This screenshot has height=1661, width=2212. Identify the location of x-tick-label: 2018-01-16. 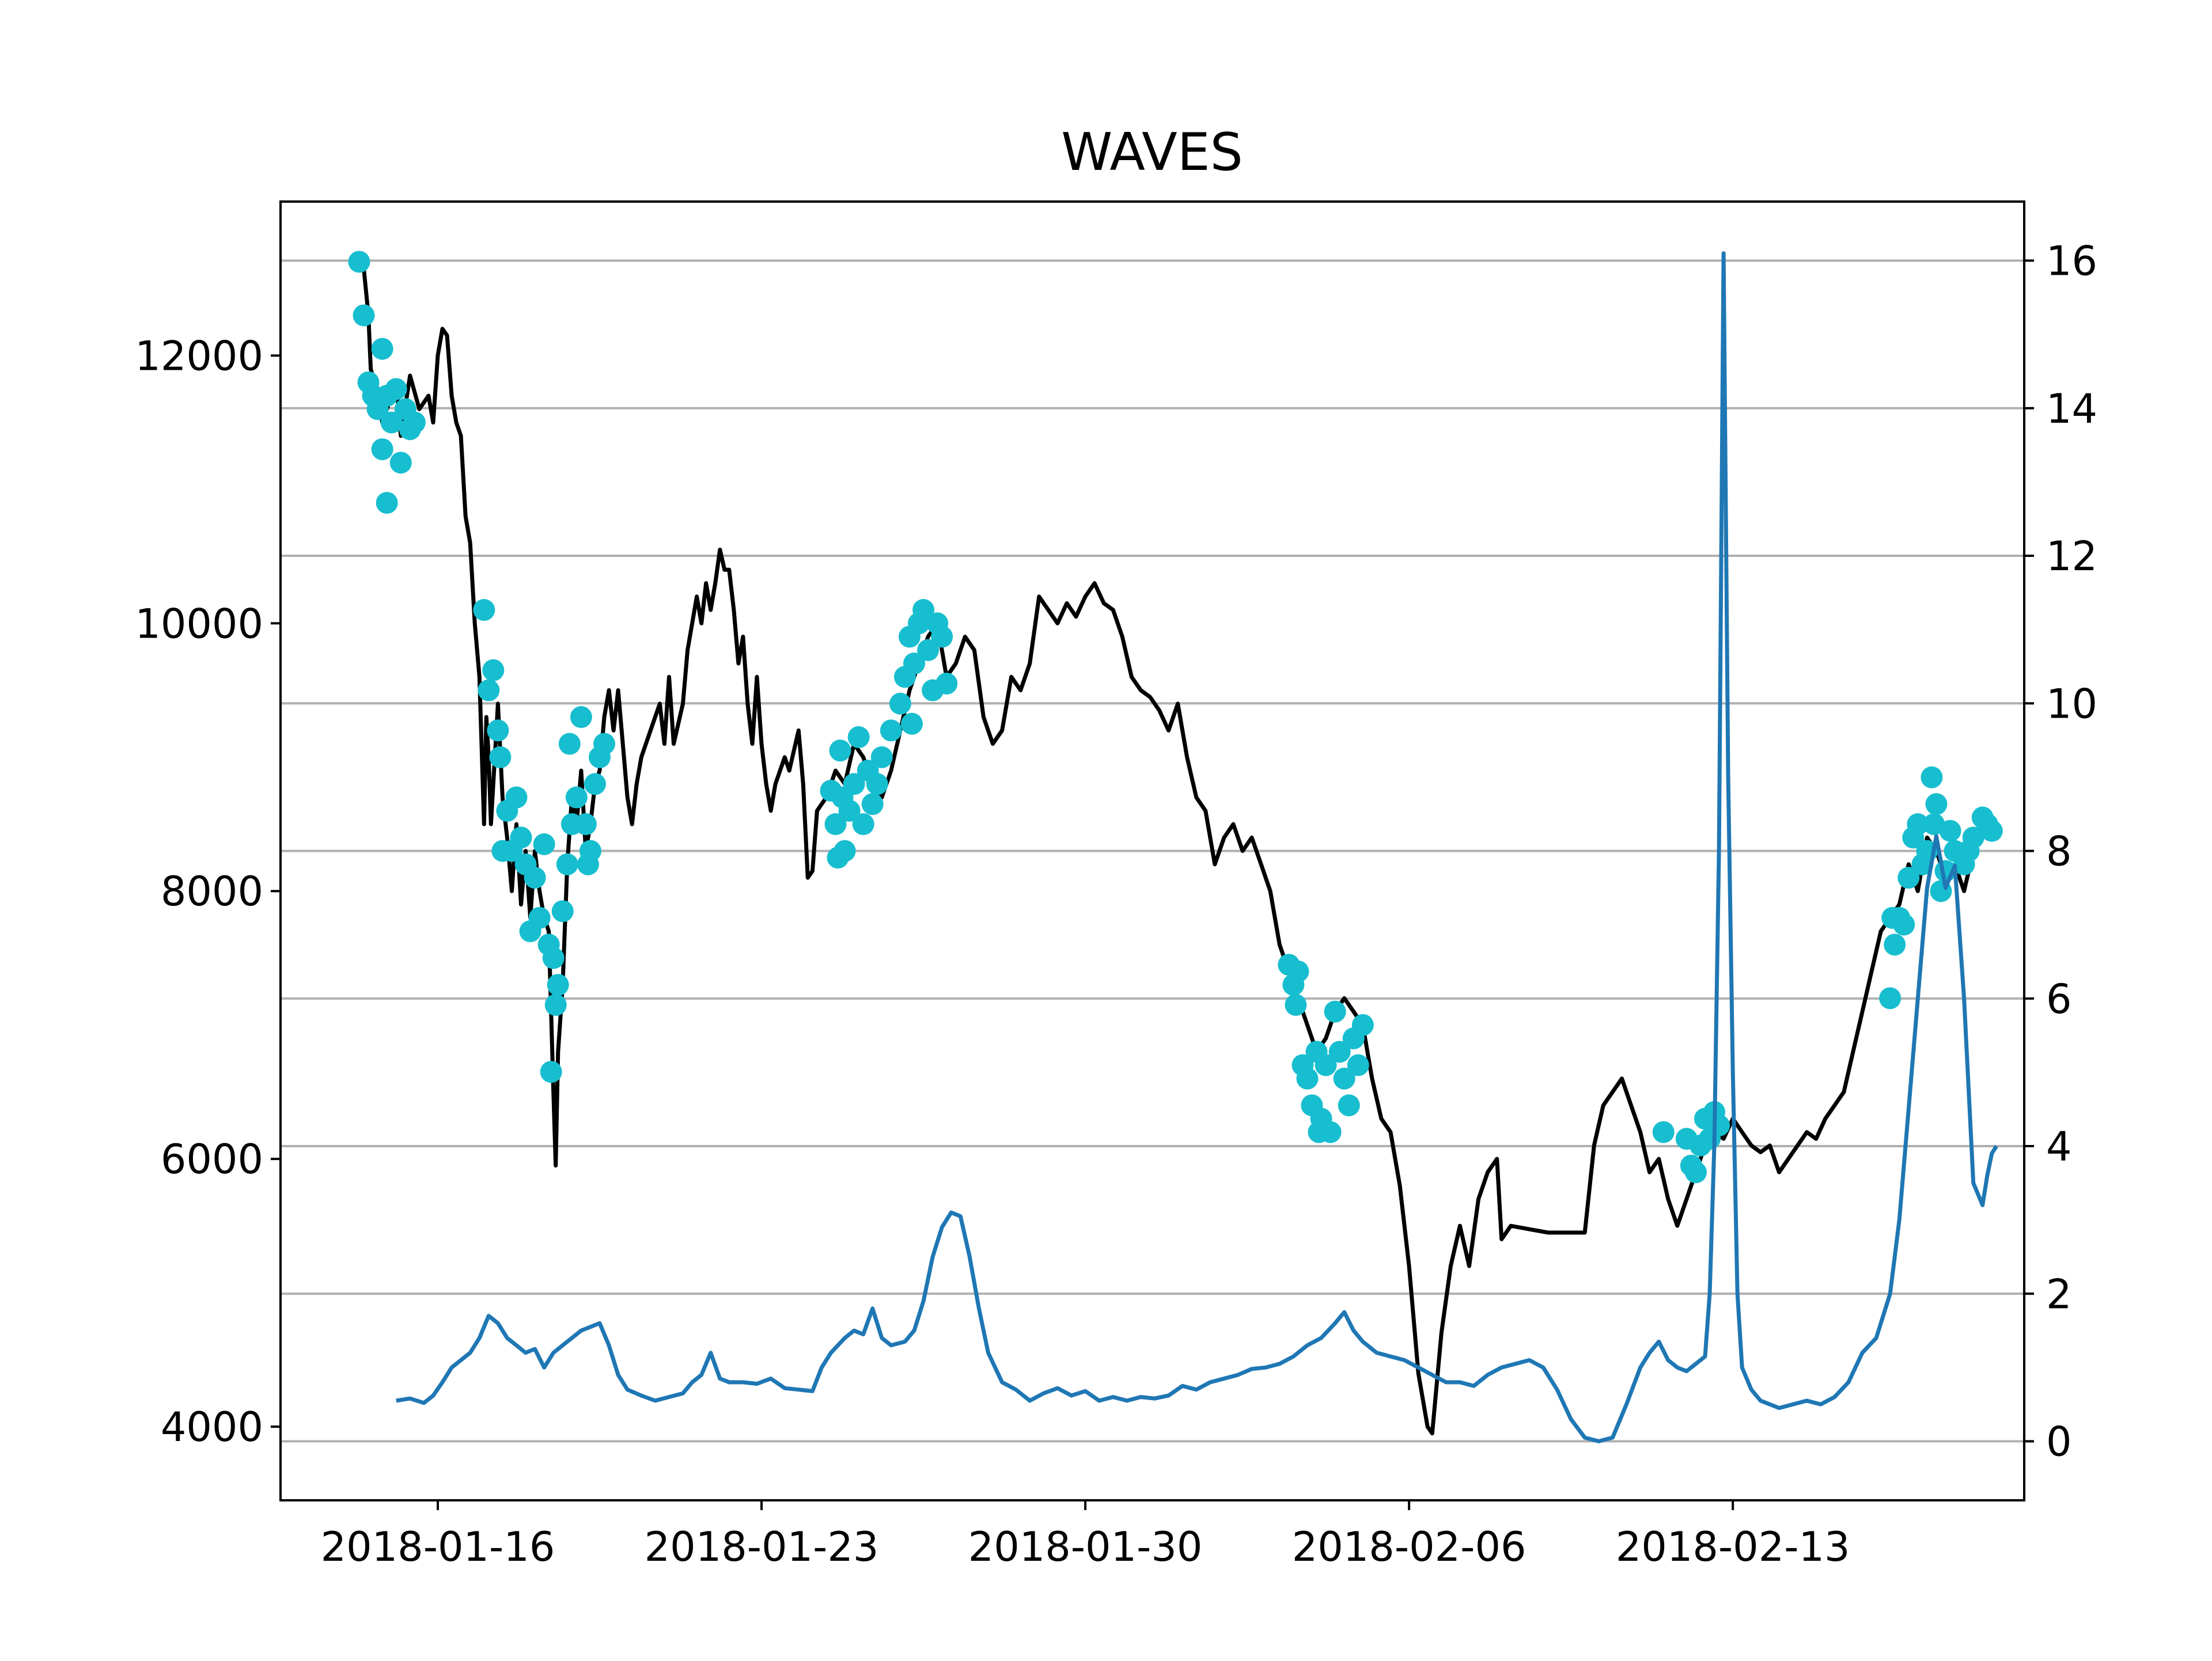
(438, 1547).